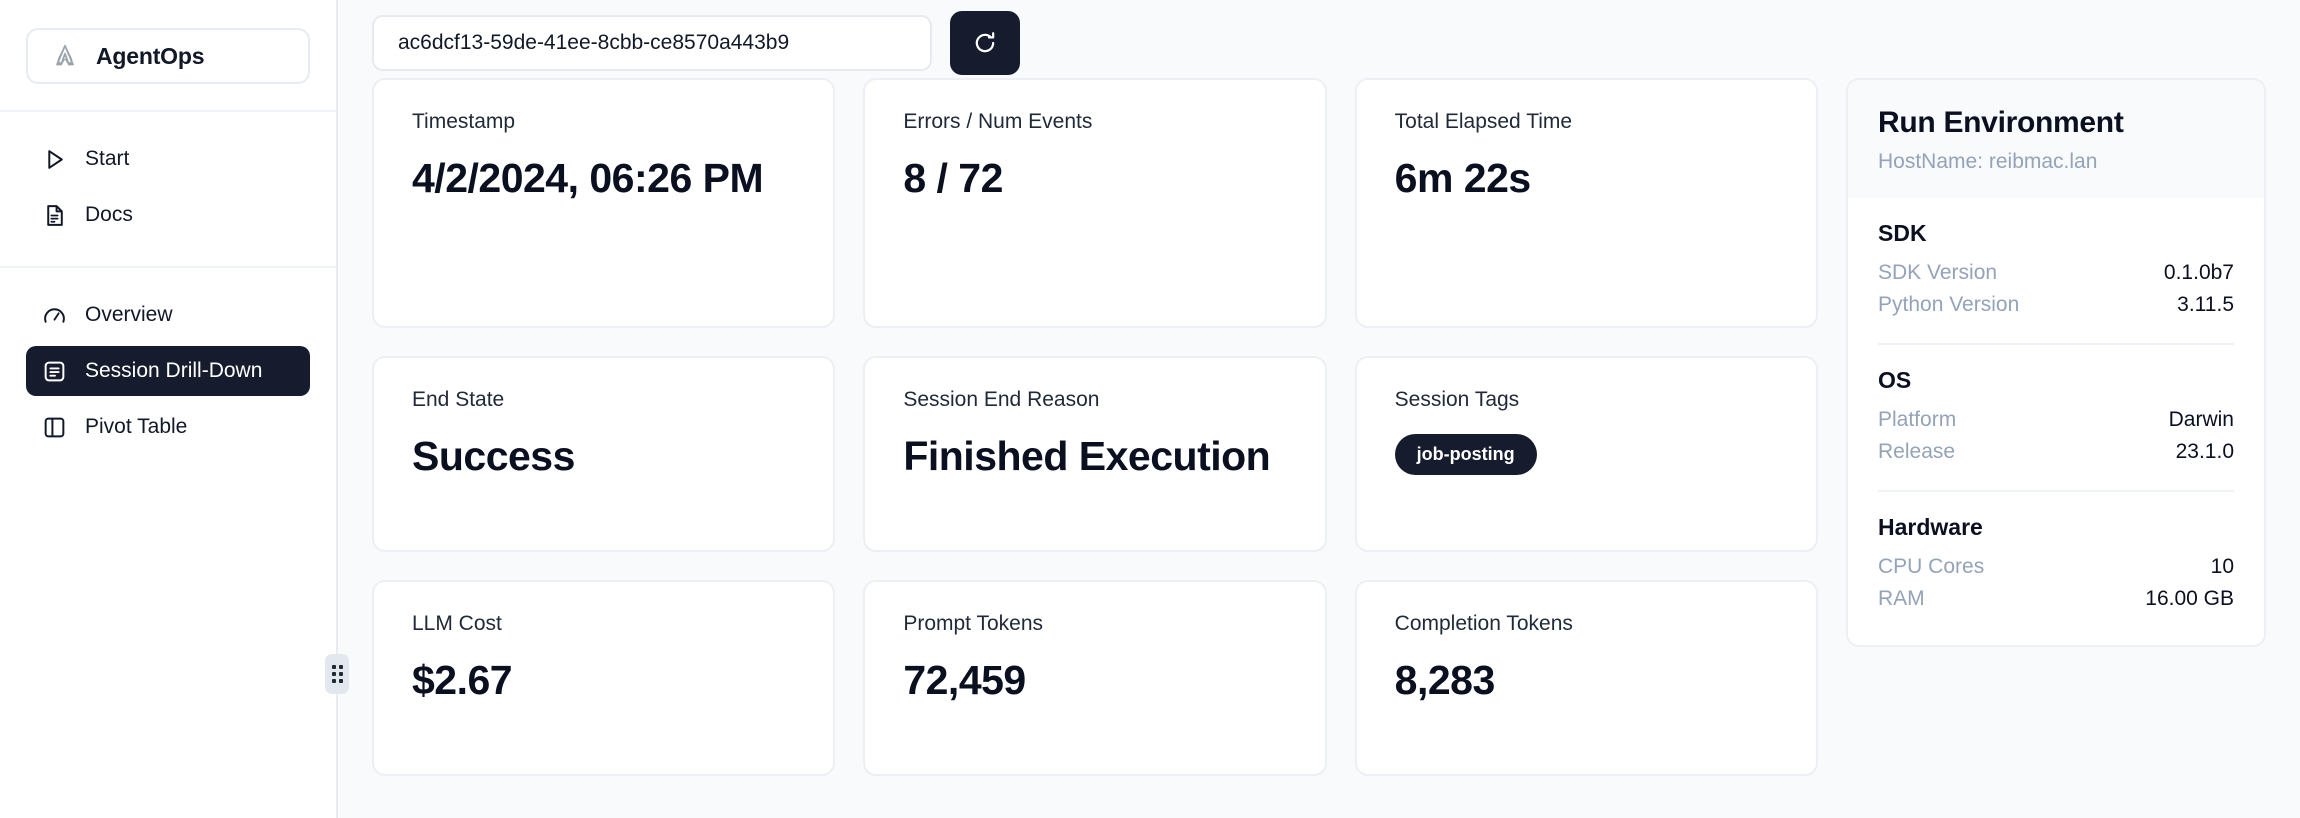 Image resolution: width=2300 pixels, height=818 pixels. I want to click on env-value: 23.1.0, so click(2204, 451).